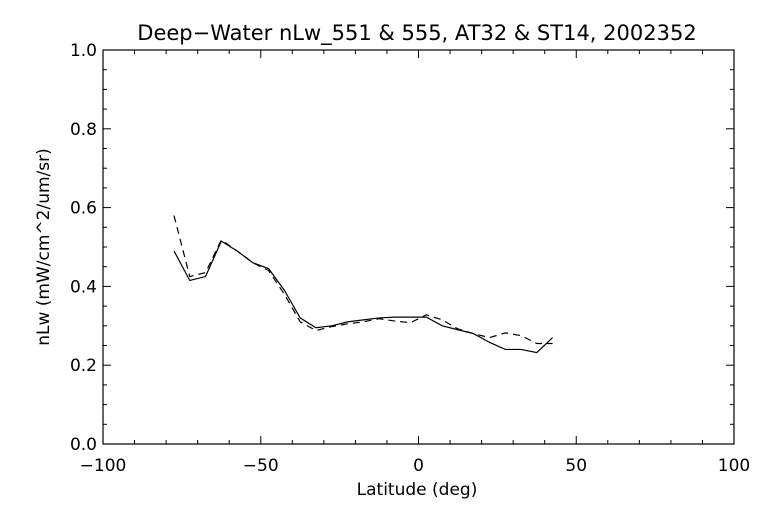 This screenshot has width=768, height=516. What do you see at coordinates (576, 466) in the screenshot?
I see `x-tick-label: 50` at bounding box center [576, 466].